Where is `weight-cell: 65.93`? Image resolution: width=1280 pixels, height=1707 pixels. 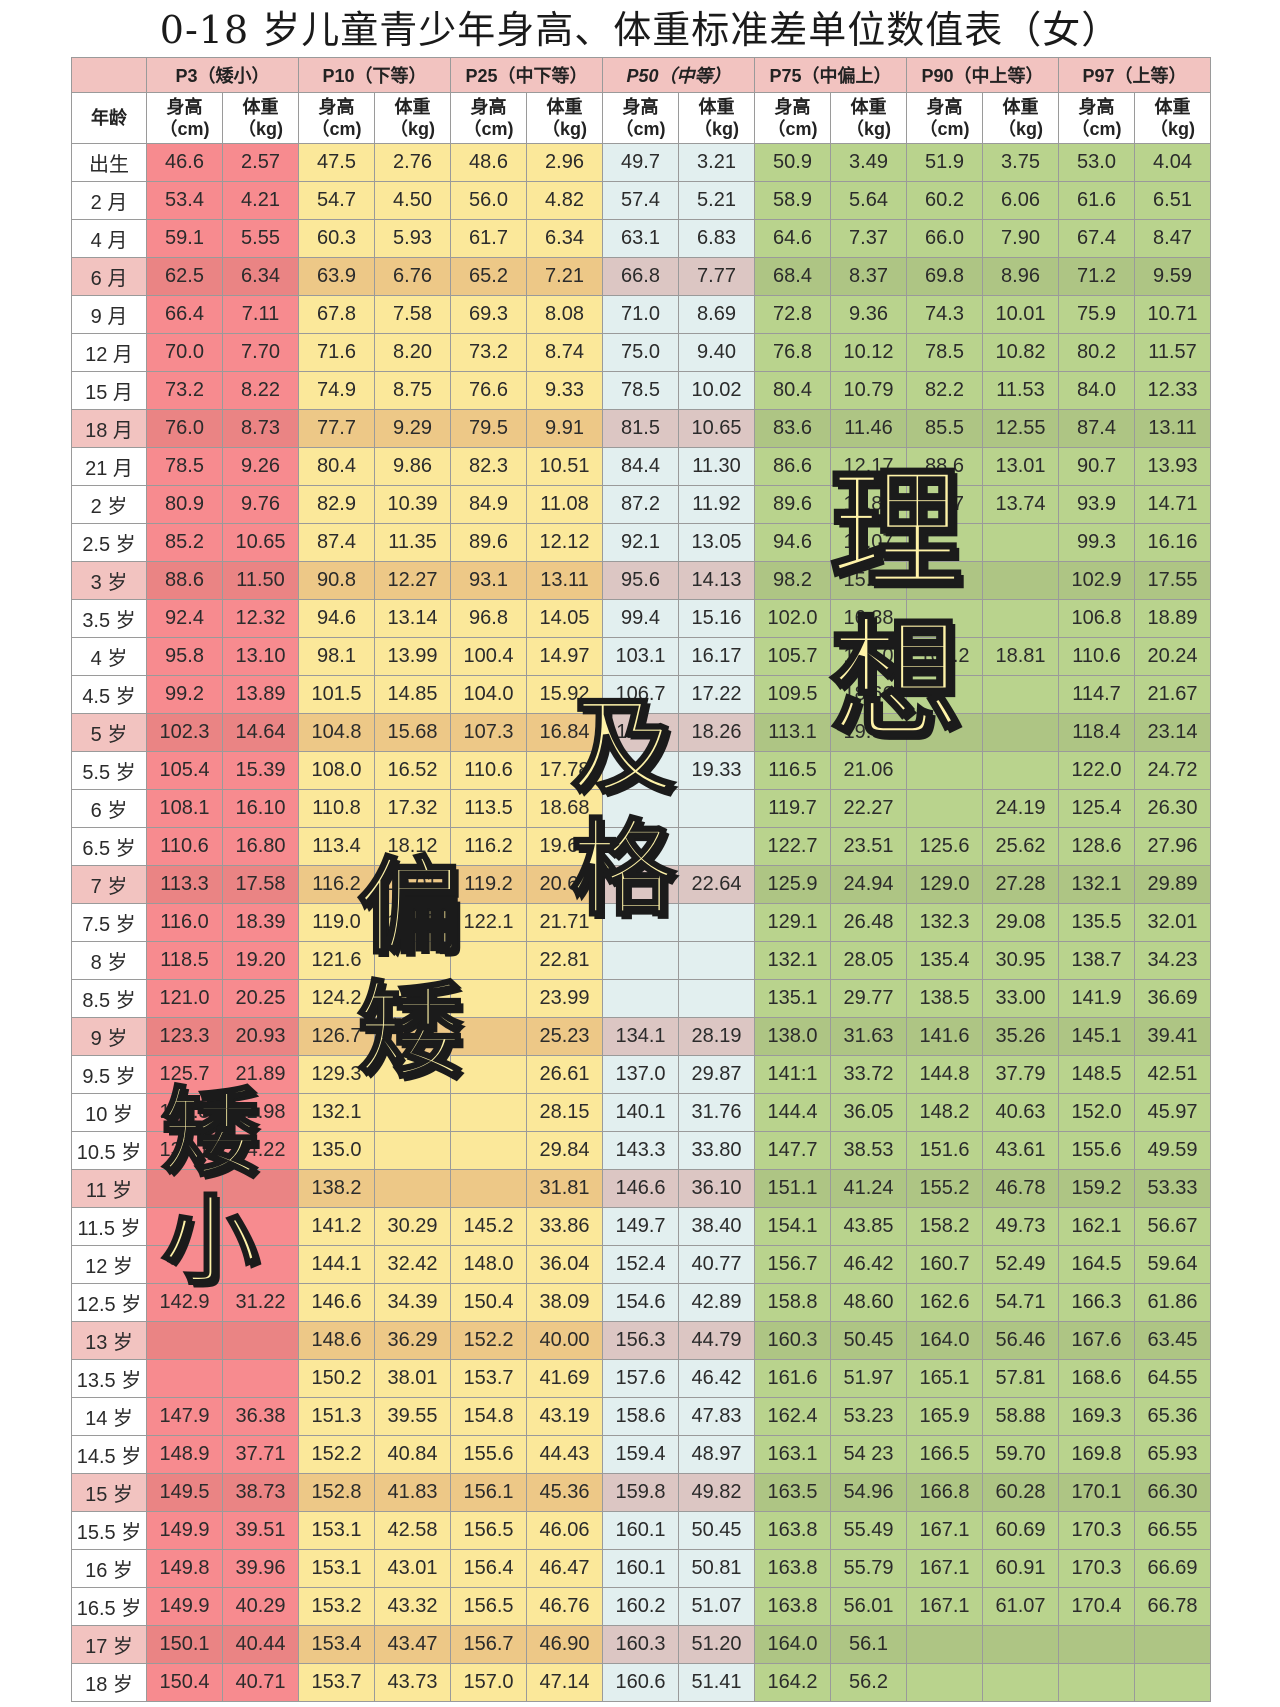 weight-cell: 65.93 is located at coordinates (1172, 1454).